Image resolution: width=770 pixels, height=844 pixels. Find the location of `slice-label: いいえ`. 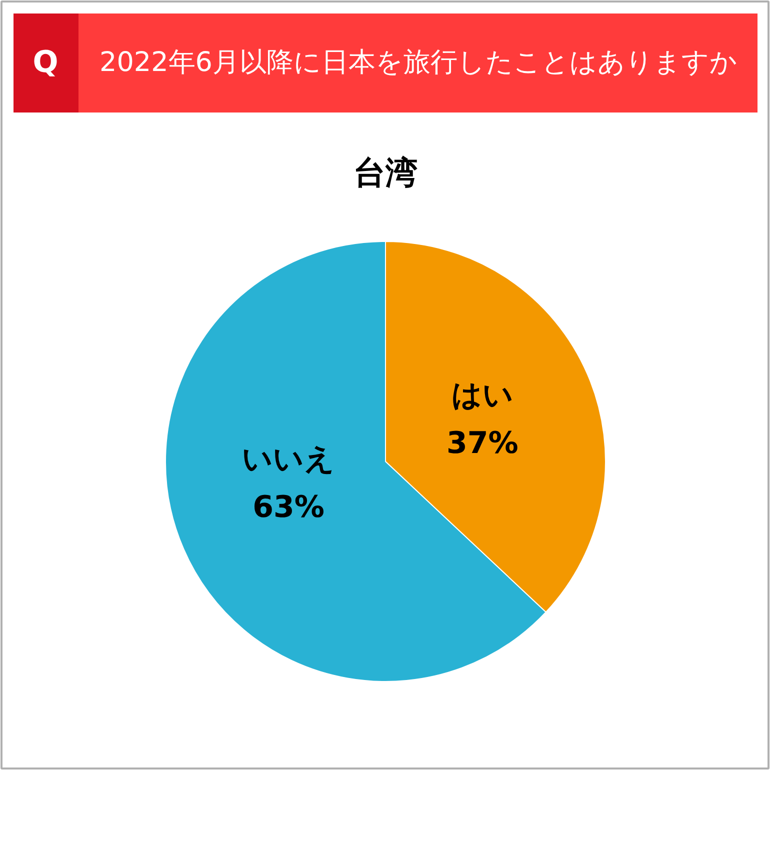

slice-label: いいえ is located at coordinates (289, 459).